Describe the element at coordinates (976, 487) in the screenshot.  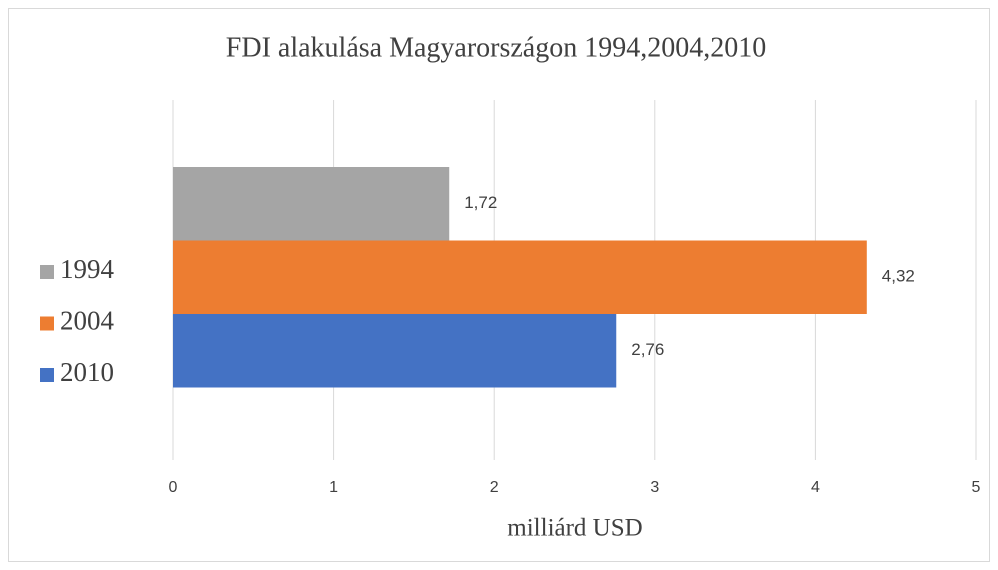
I see `x-tick-label: 5` at that location.